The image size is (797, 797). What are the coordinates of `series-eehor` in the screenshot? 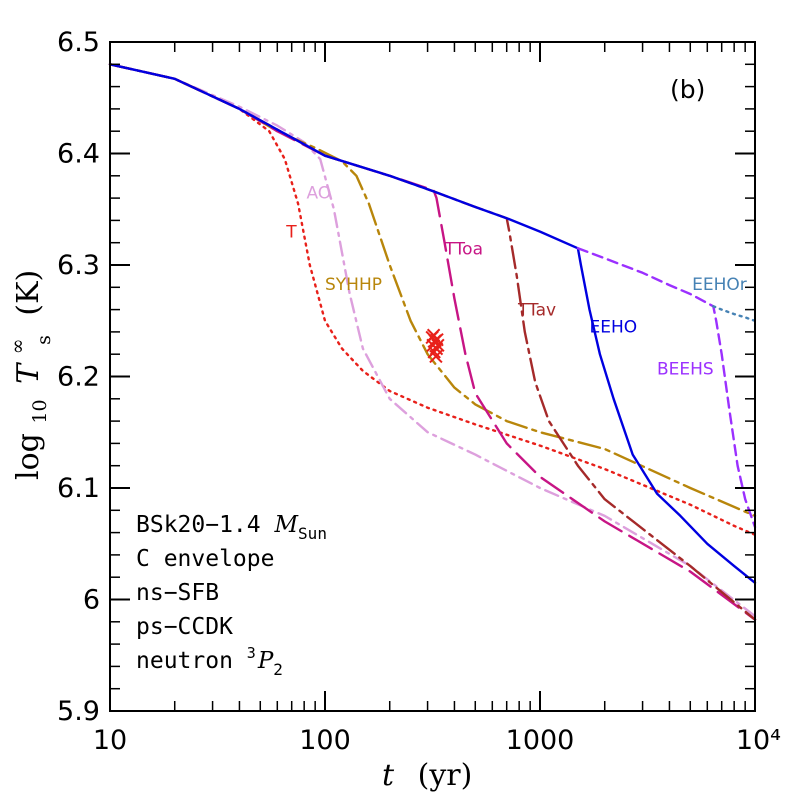 It's located at (734, 313).